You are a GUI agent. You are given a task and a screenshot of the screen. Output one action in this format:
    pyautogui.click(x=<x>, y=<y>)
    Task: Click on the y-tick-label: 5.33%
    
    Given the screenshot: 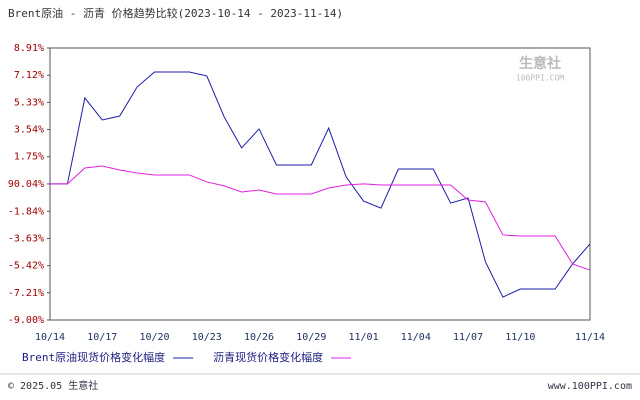 What is the action you would take?
    pyautogui.click(x=29, y=102)
    